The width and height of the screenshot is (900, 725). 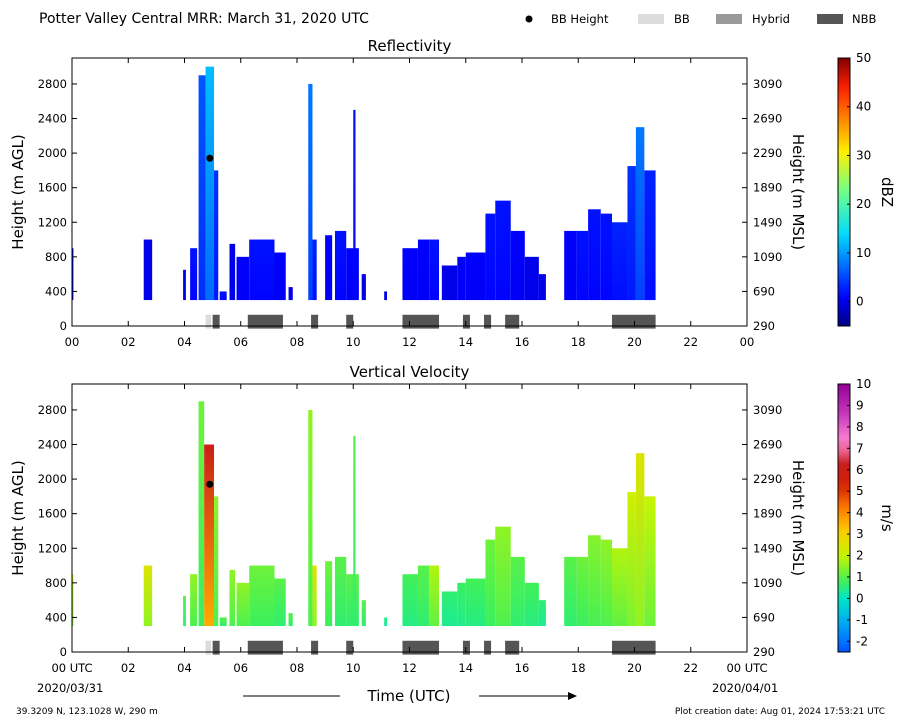 I want to click on x-tick-label: 00 UTC, so click(x=746, y=668).